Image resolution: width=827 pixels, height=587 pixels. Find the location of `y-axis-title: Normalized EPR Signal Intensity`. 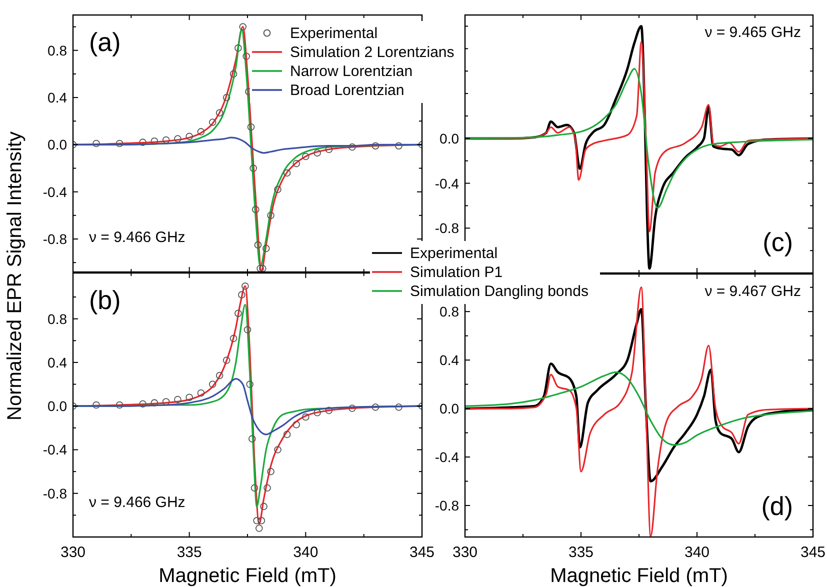

y-axis-title: Normalized EPR Signal Intensity is located at coordinates (15, 276).